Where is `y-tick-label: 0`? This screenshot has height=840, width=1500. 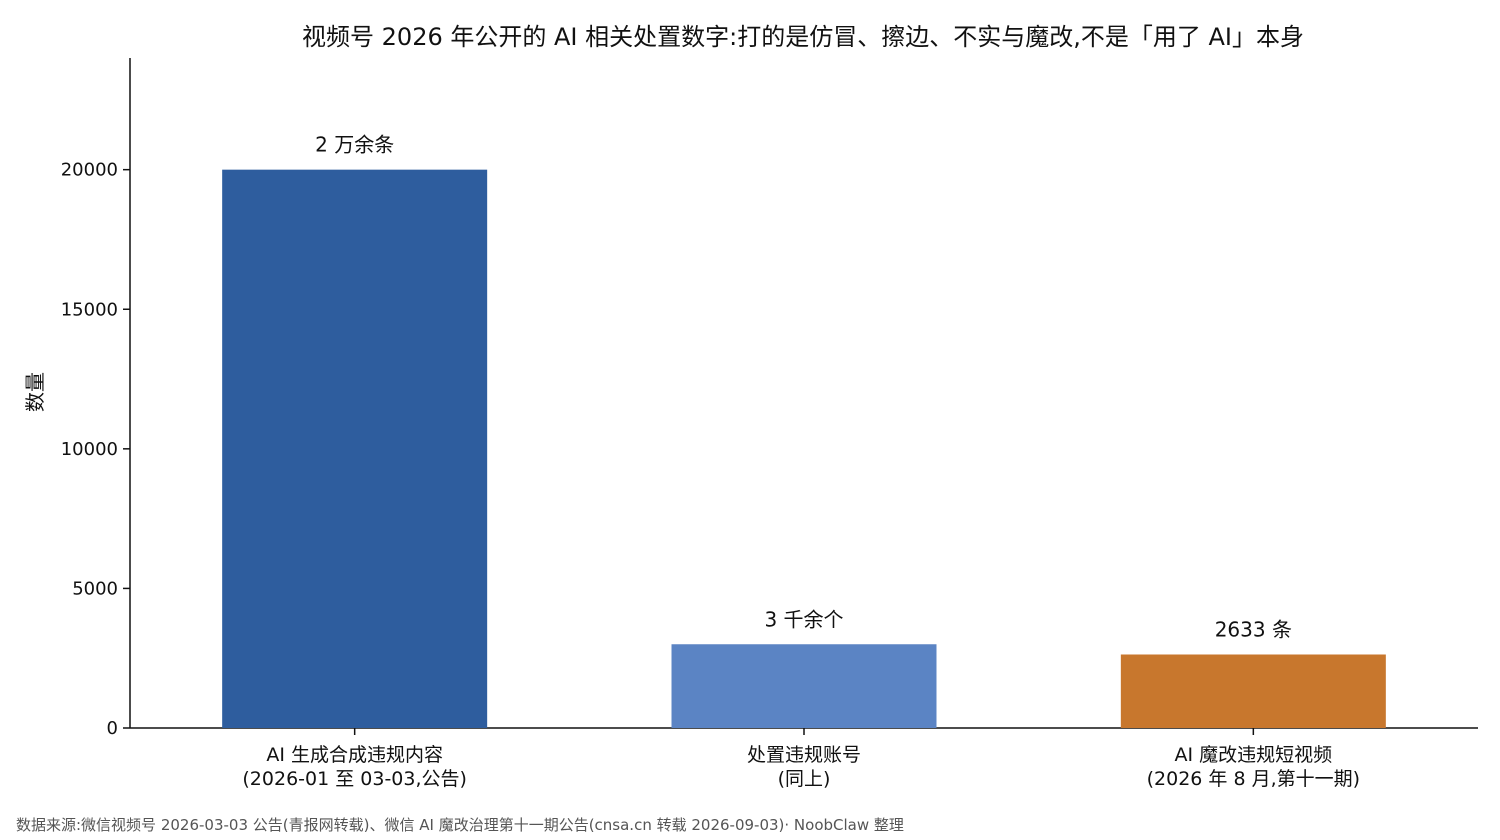 y-tick-label: 0 is located at coordinates (112, 728).